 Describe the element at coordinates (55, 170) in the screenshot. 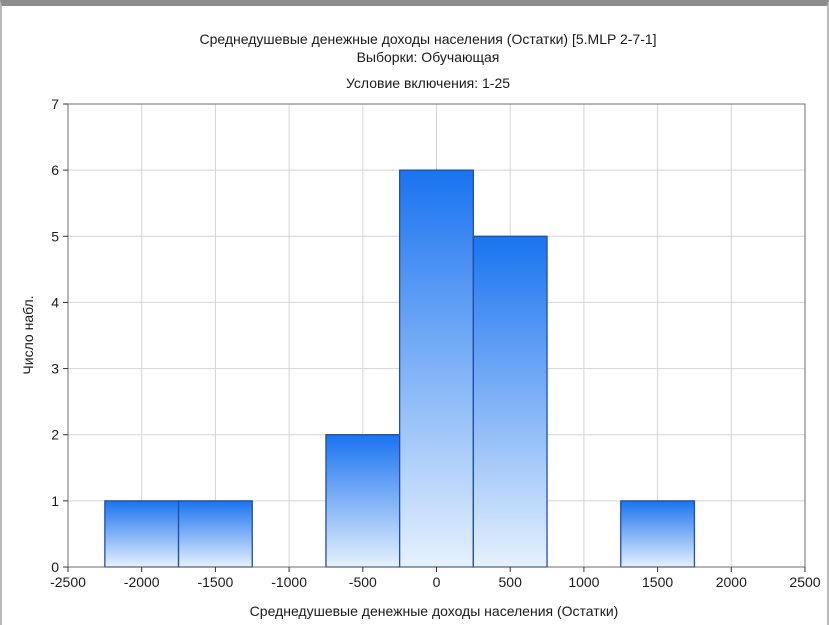

I see `y-tick-label: 6` at that location.